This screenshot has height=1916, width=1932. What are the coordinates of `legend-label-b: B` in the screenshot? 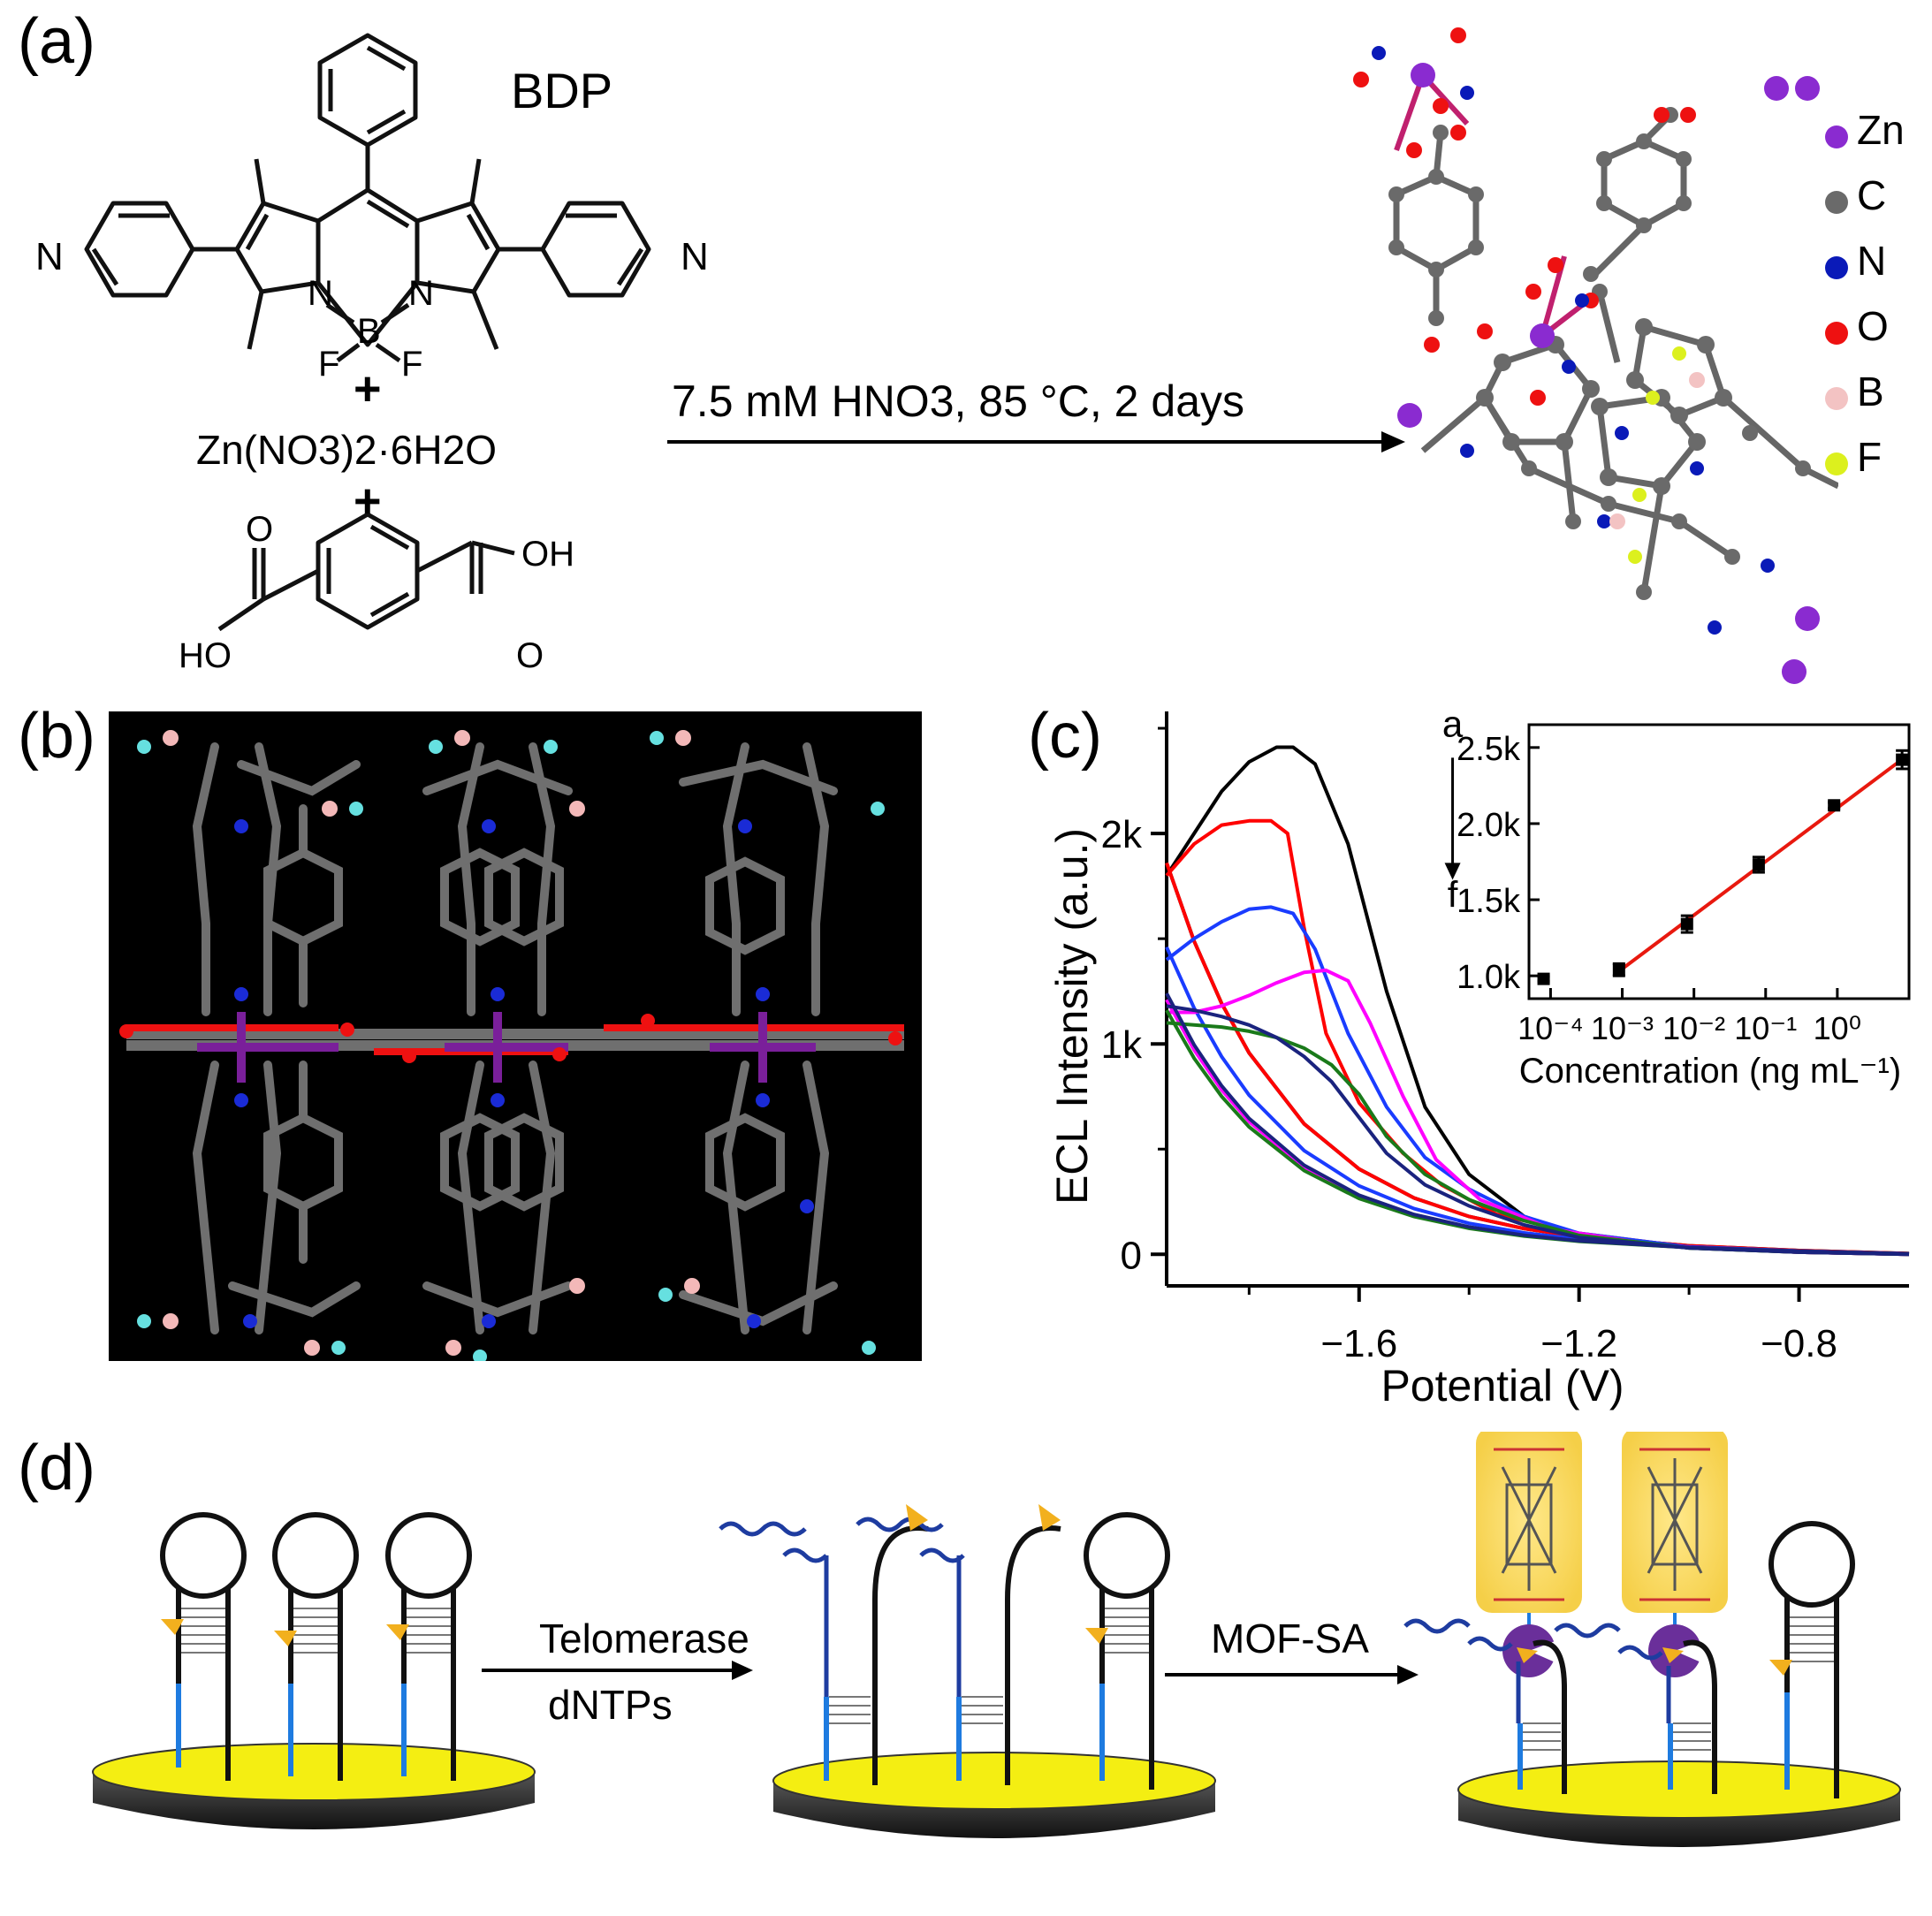 It's located at (1870, 392).